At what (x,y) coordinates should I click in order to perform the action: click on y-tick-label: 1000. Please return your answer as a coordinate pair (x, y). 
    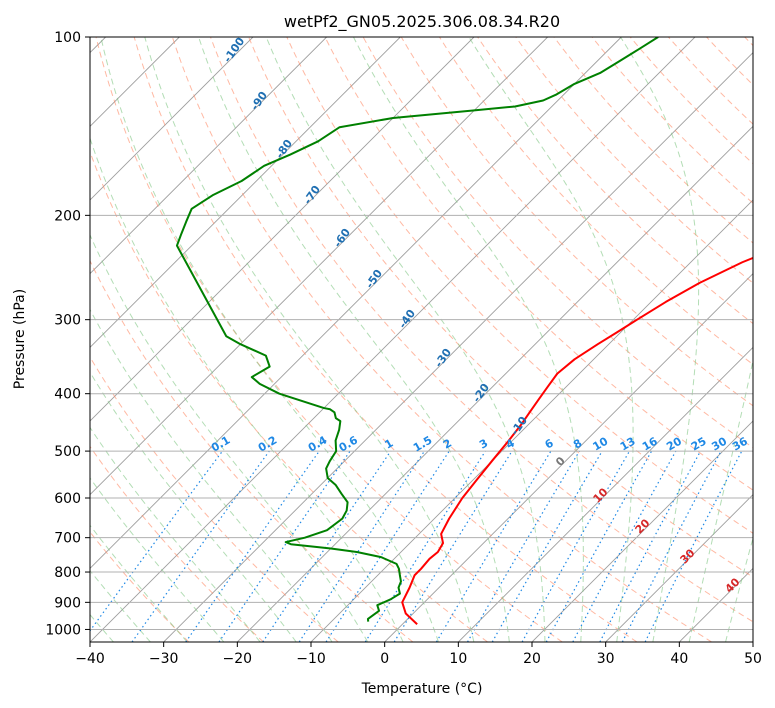
    Looking at the image, I should click on (63, 630).